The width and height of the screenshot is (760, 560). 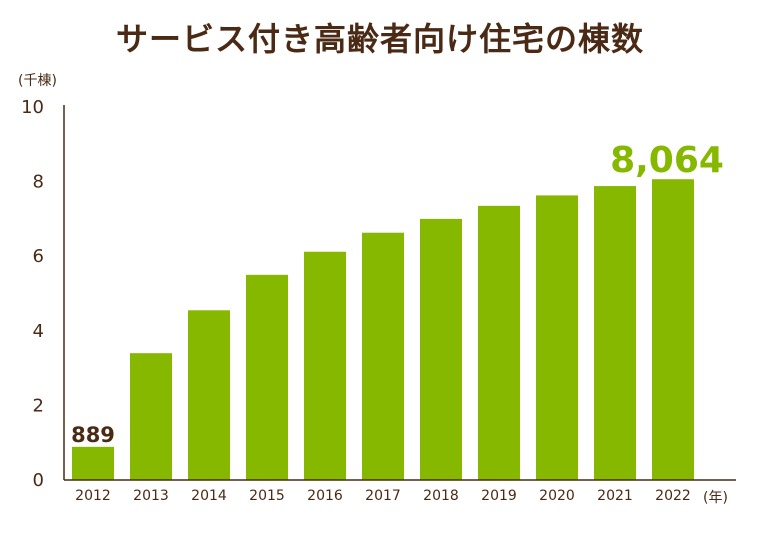 I want to click on y-tick-label: 0, so click(x=38, y=480).